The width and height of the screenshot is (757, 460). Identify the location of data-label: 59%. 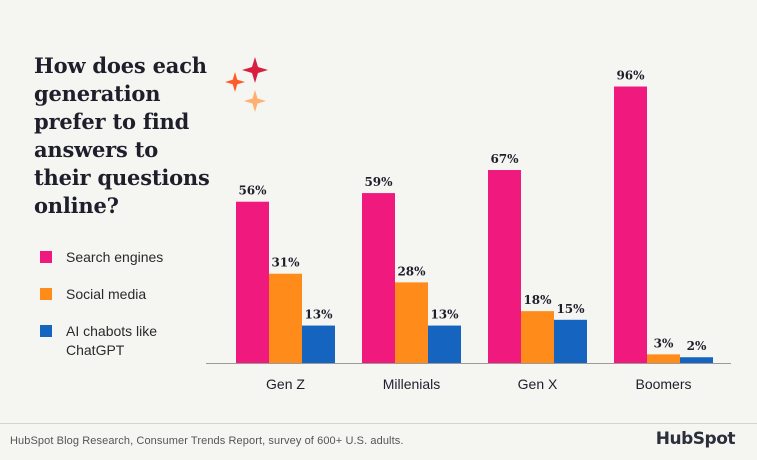
(378, 182).